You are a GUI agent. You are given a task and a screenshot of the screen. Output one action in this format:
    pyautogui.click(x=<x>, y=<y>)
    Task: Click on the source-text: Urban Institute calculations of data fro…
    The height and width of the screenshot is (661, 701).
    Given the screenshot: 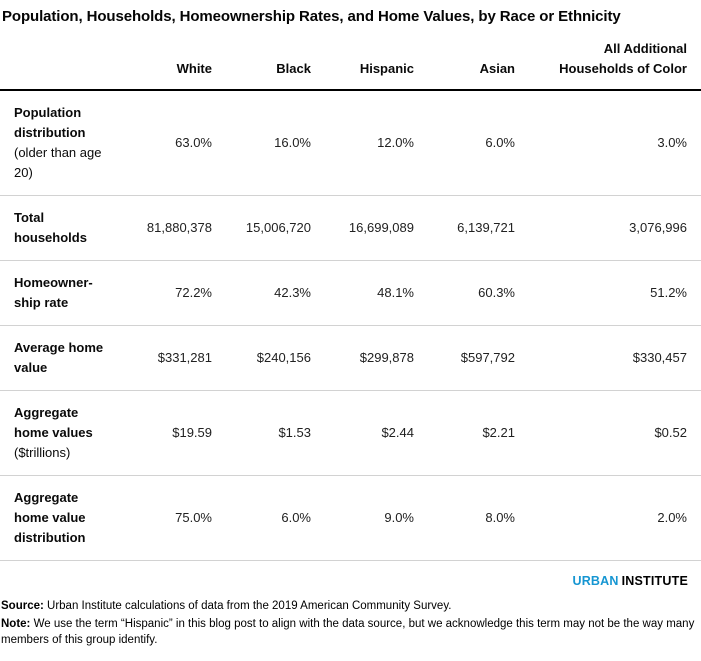 What is the action you would take?
    pyautogui.click(x=247, y=606)
    